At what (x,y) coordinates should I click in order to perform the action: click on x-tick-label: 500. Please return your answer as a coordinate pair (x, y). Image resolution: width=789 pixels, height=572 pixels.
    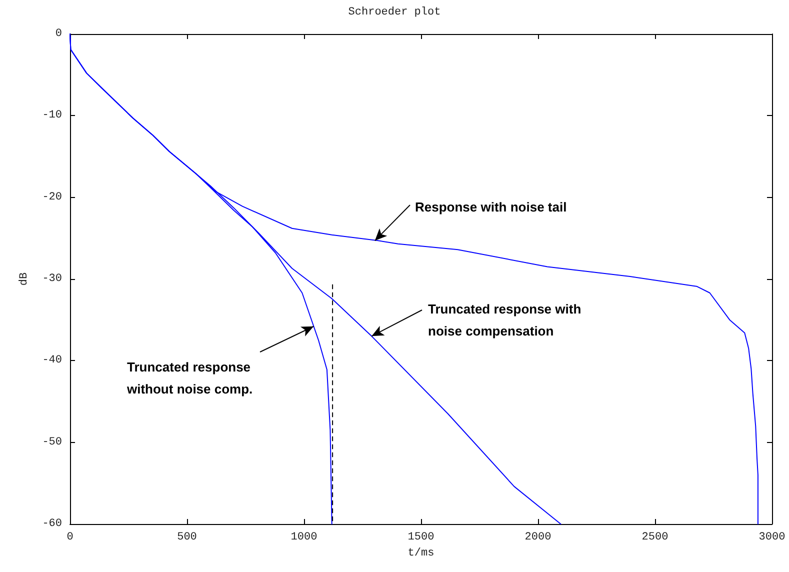
    Looking at the image, I should click on (187, 538).